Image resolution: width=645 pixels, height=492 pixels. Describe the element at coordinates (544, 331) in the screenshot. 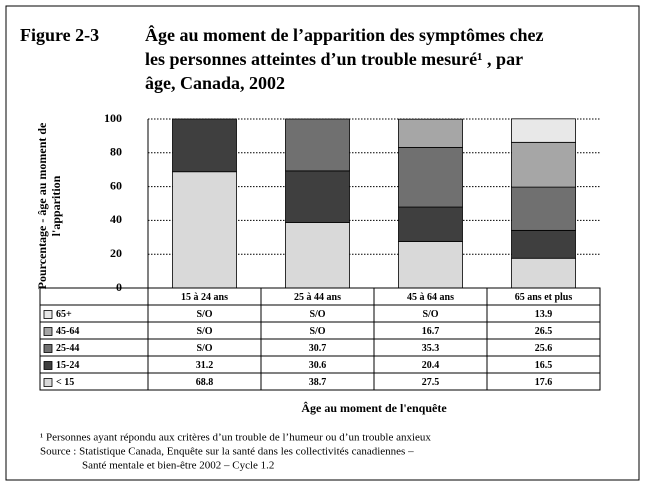

I see `table-value: 26.5` at that location.